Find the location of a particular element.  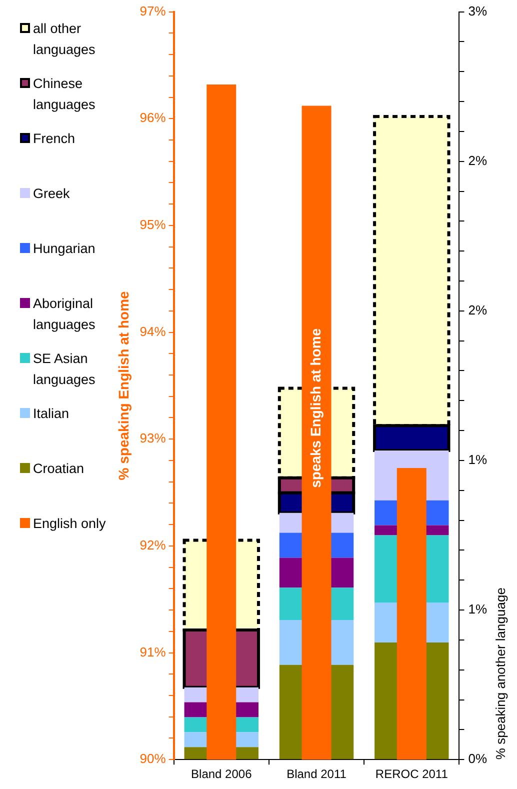

y2-tick-label: 0% is located at coordinates (478, 758).